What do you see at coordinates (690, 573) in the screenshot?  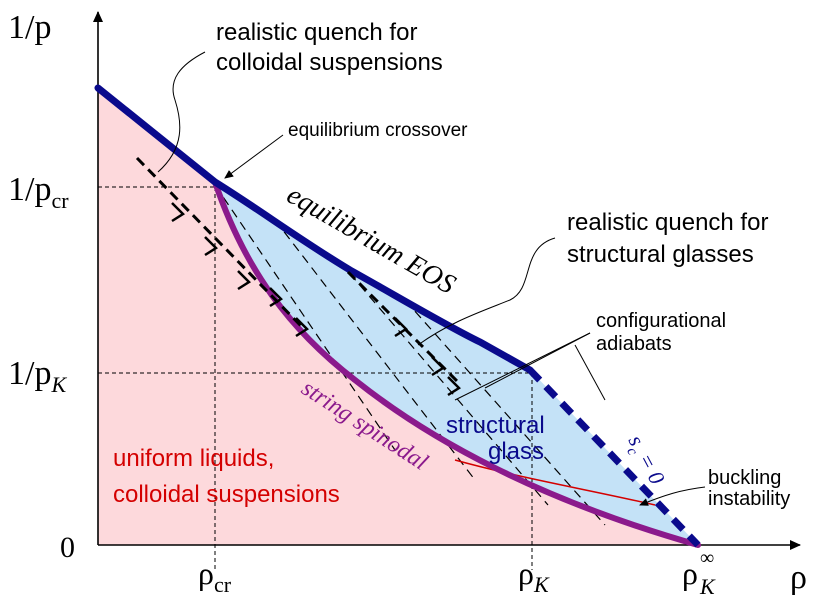 I see `x-tick-rKinf: ρ` at bounding box center [690, 573].